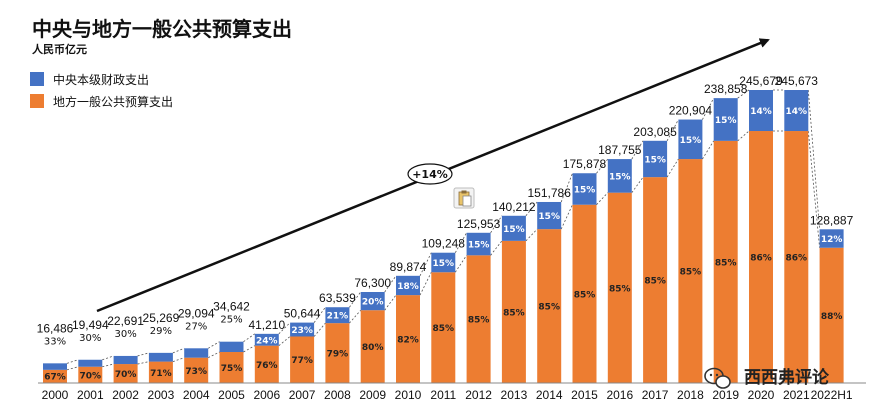 The height and width of the screenshot is (415, 888). I want to click on connector-top-2015, so click(602, 166).